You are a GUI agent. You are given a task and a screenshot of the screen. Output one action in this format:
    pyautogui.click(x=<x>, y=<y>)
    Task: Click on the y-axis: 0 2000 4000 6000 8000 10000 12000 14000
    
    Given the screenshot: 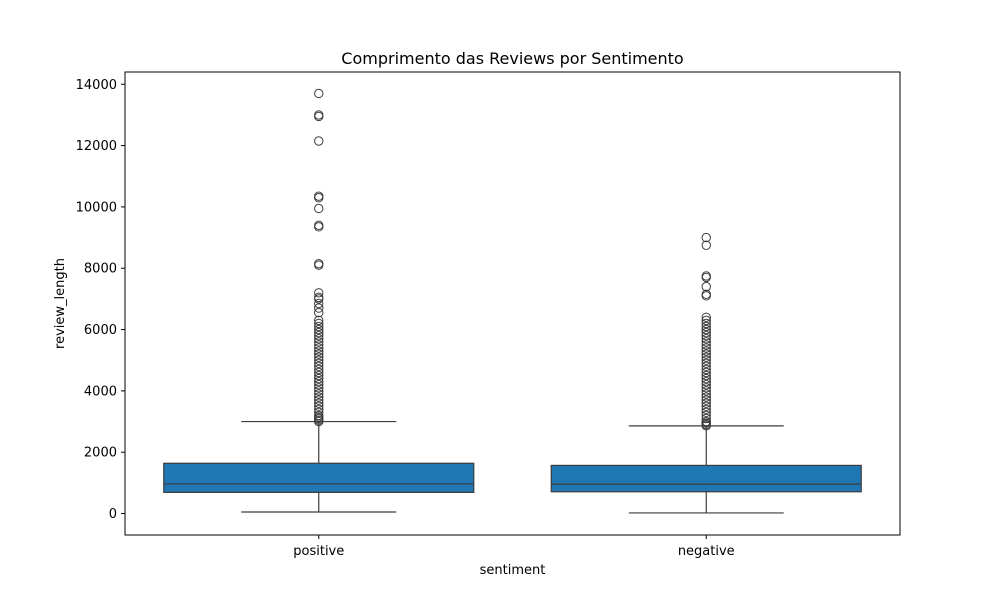 What is the action you would take?
    pyautogui.click(x=100, y=300)
    